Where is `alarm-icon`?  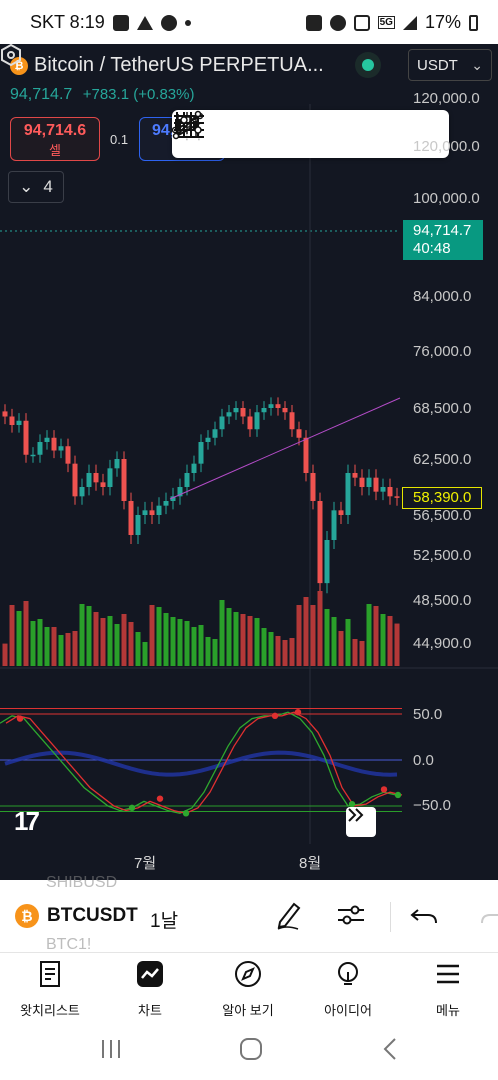 alarm-icon is located at coordinates (337, 22).